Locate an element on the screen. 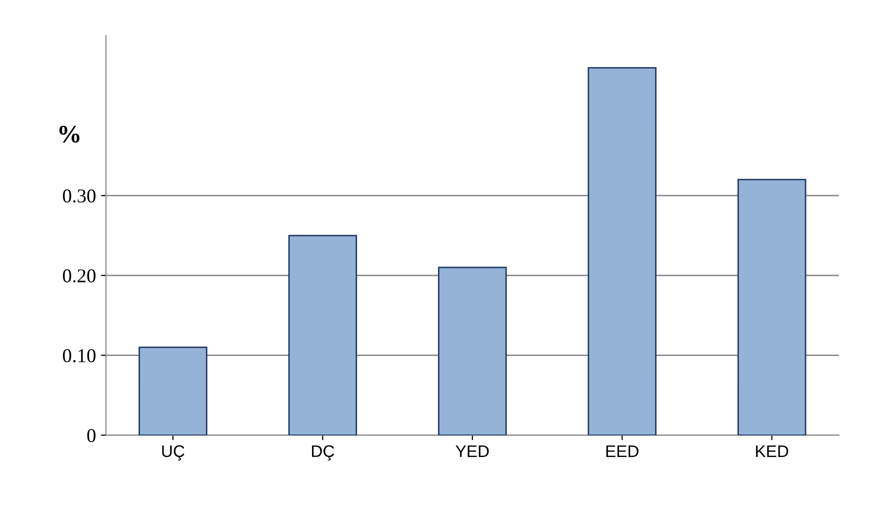  y-tick-label: 0.10 is located at coordinates (79, 355).